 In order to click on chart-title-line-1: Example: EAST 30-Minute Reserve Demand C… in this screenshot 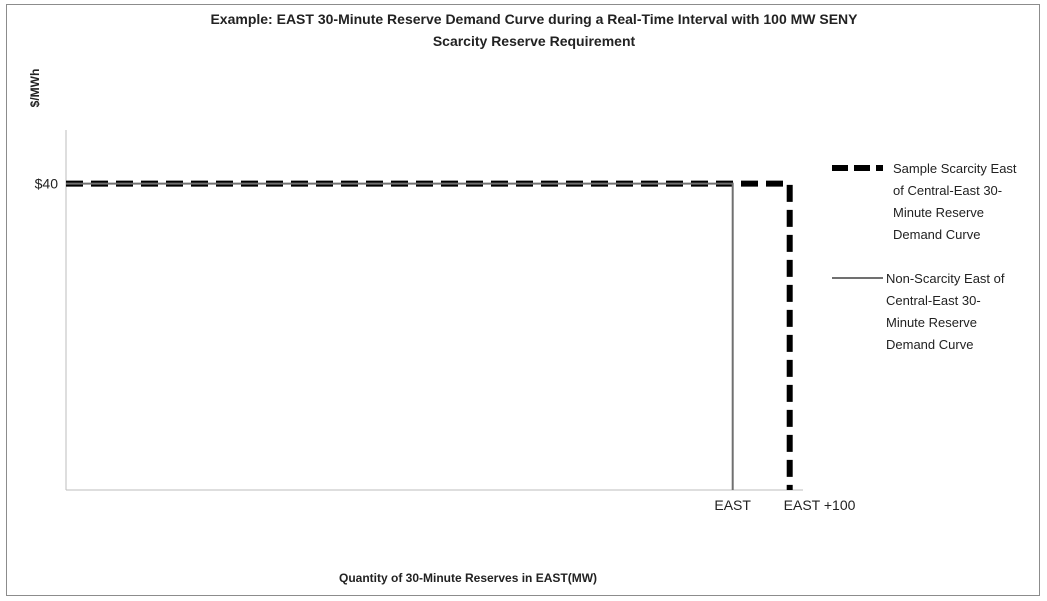, I will do `click(534, 19)`.